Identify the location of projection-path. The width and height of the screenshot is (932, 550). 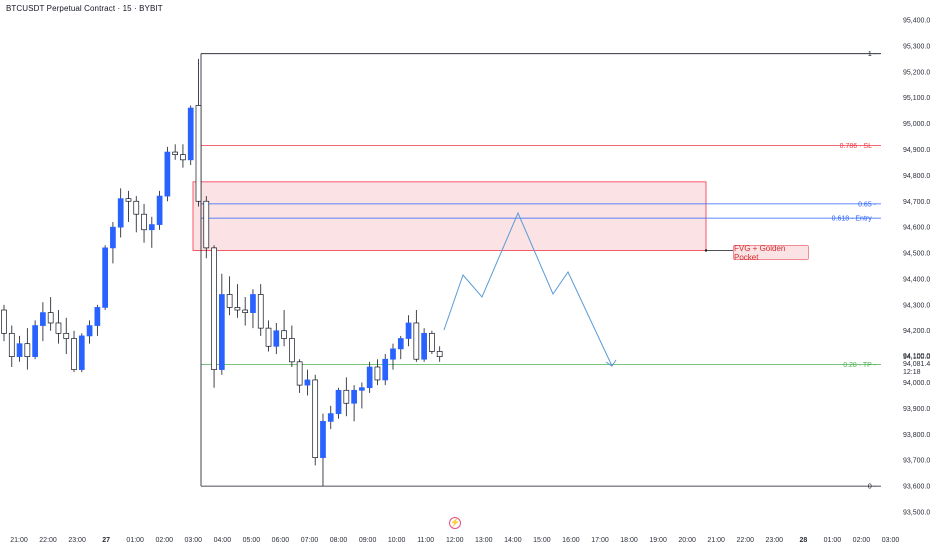
(528, 289).